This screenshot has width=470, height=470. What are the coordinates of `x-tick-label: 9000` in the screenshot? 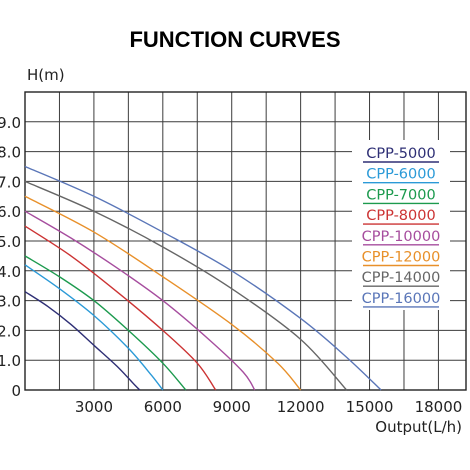 It's located at (232, 407).